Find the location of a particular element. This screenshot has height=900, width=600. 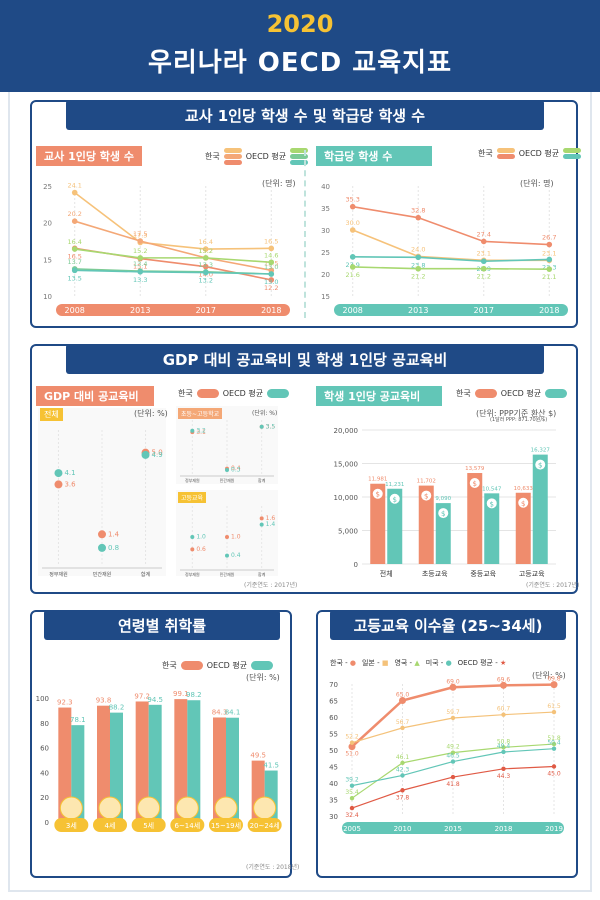

legend-s3-oecd: OECD 평균 is located at coordinates (227, 665).